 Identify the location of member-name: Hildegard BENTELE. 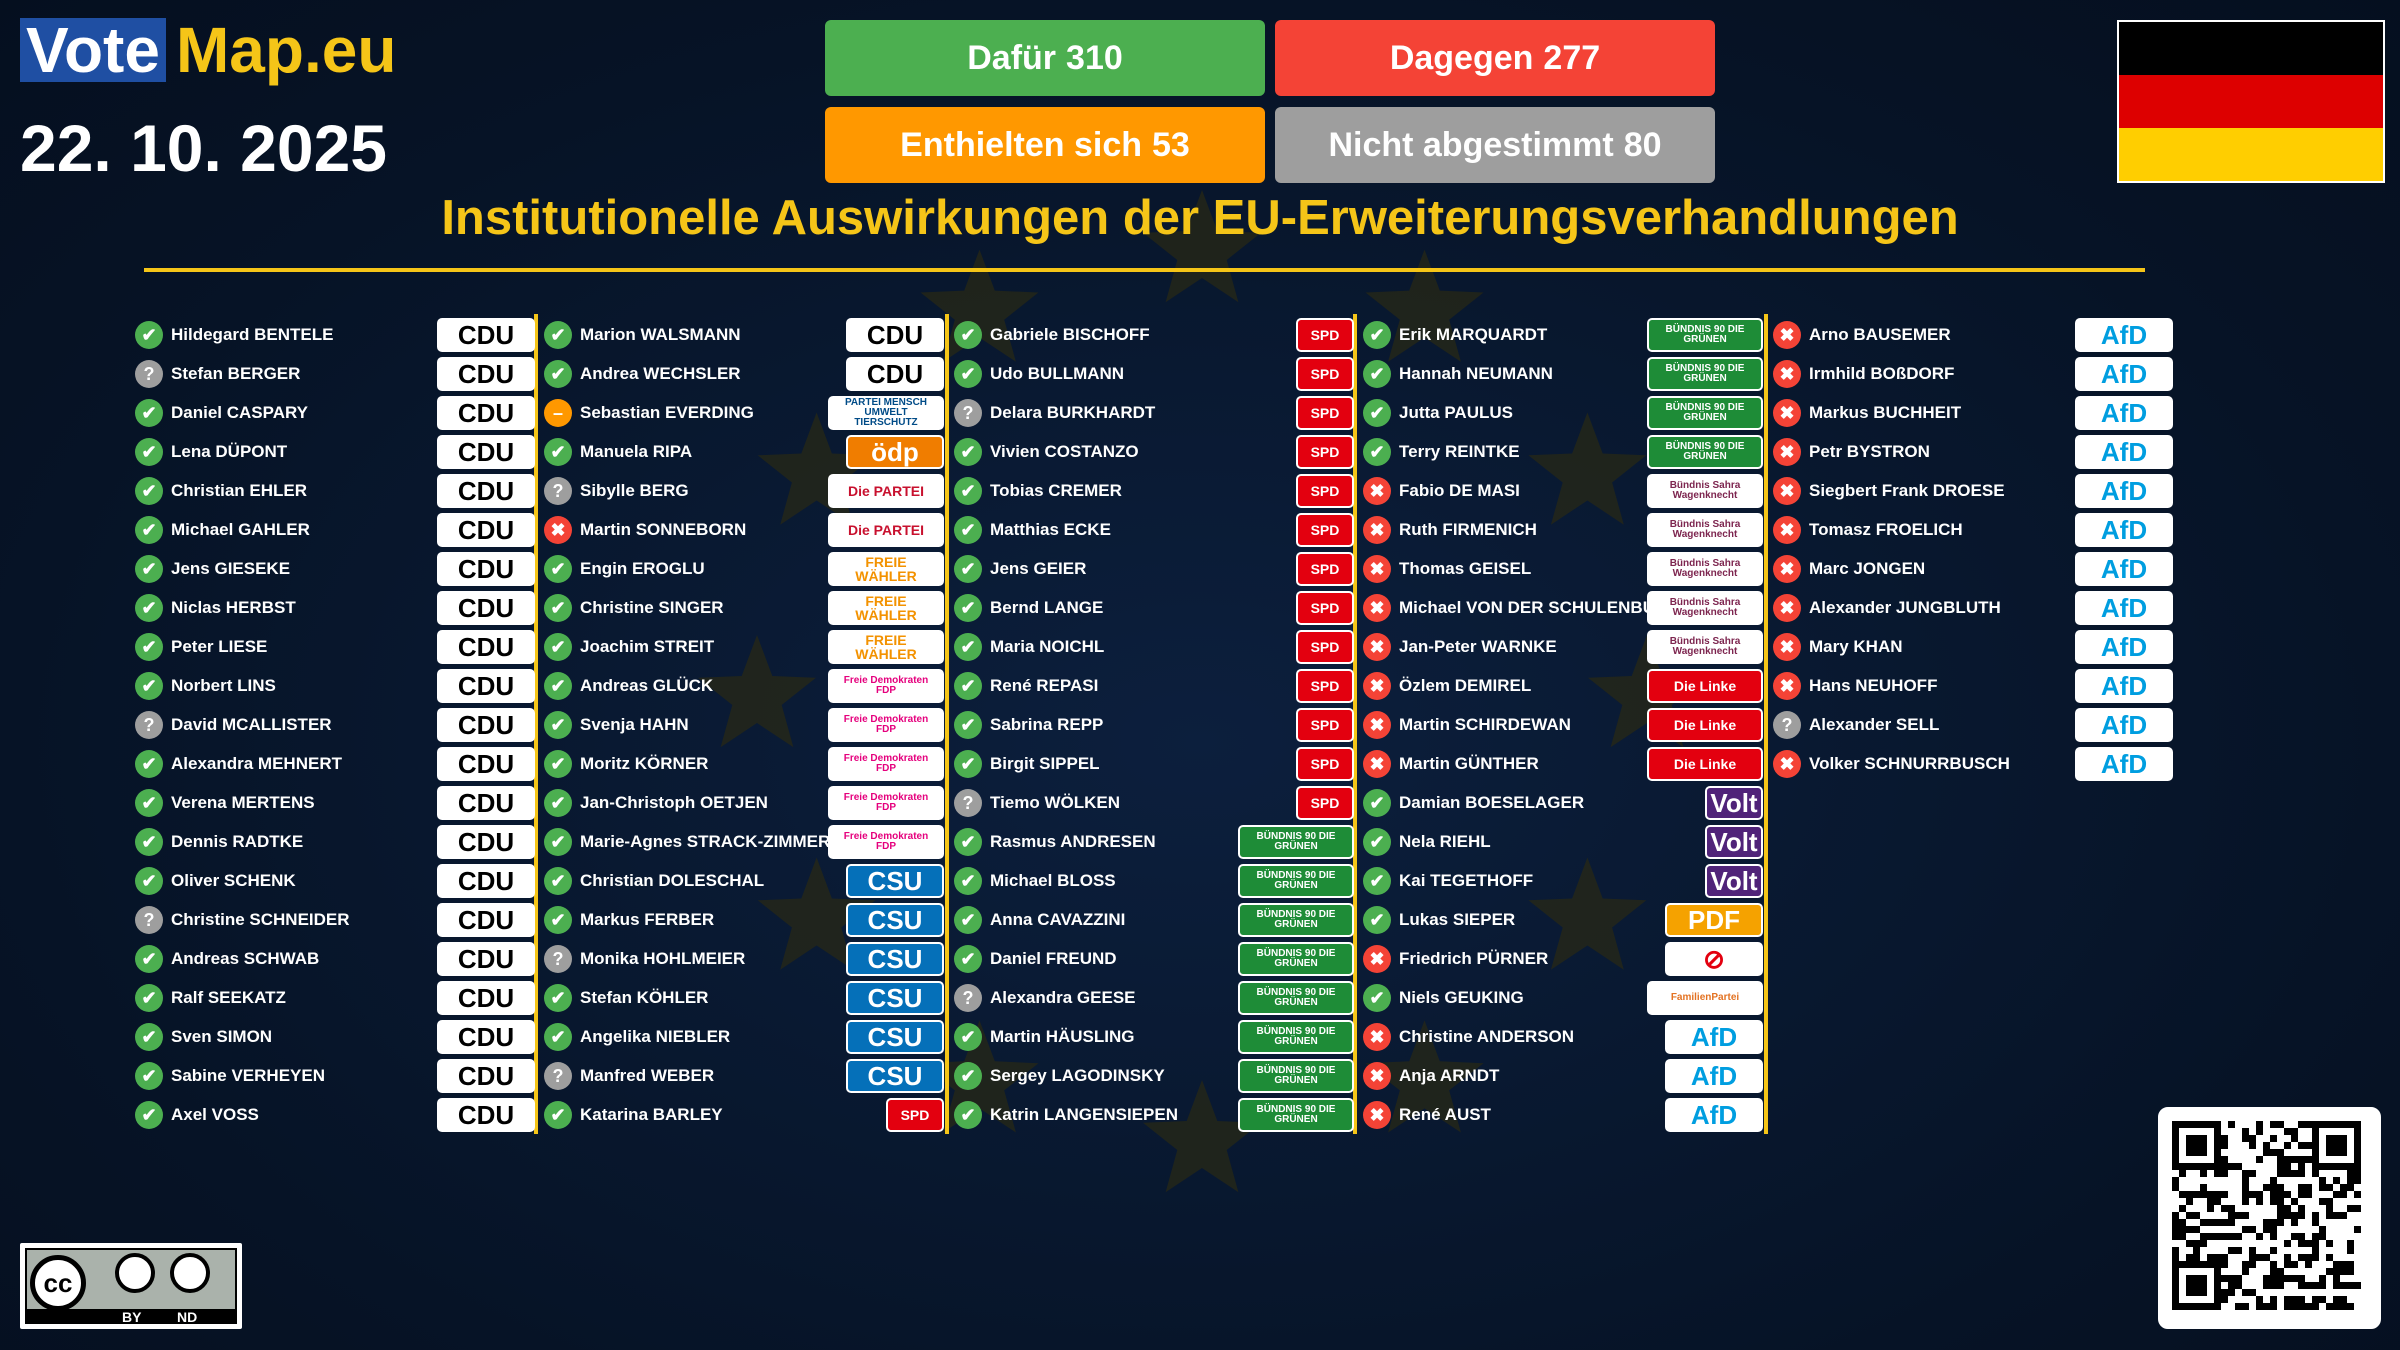
(252, 334).